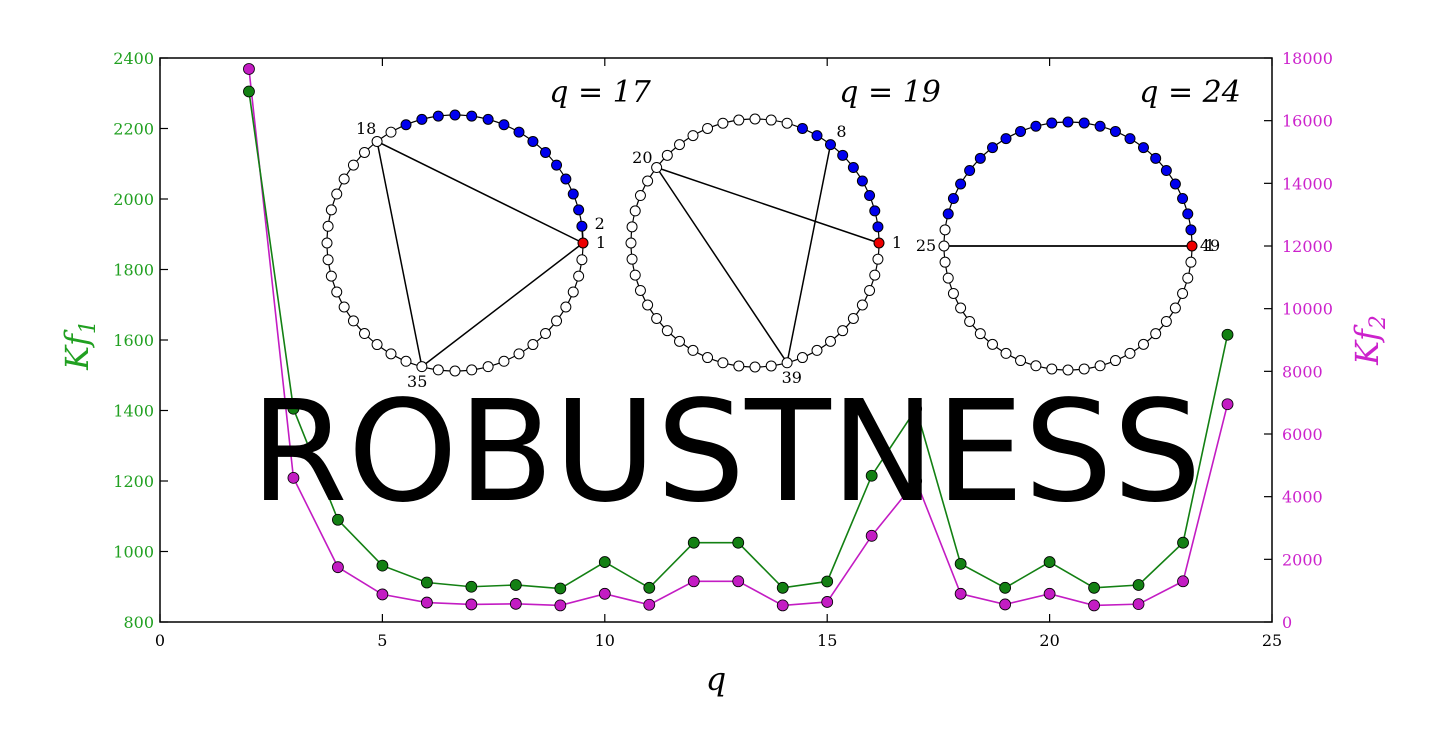  I want to click on right-y-tick-label: 16000, so click(1307, 121).